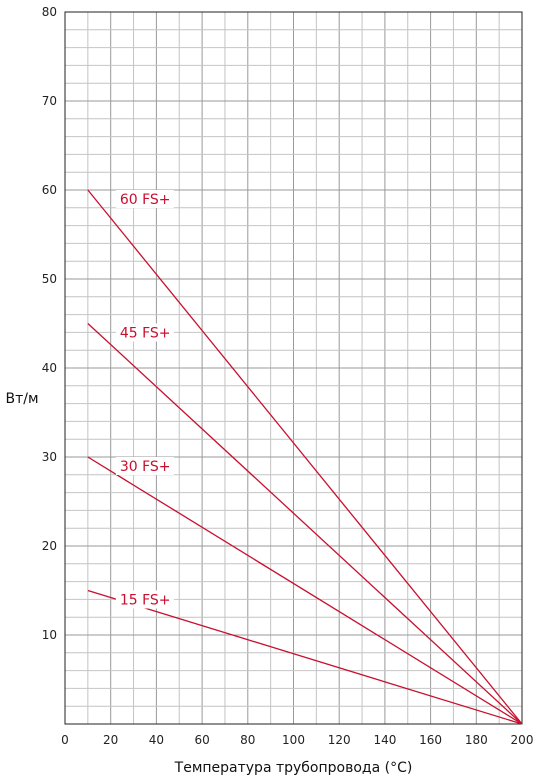  I want to click on x-tick-label: 200, so click(522, 740).